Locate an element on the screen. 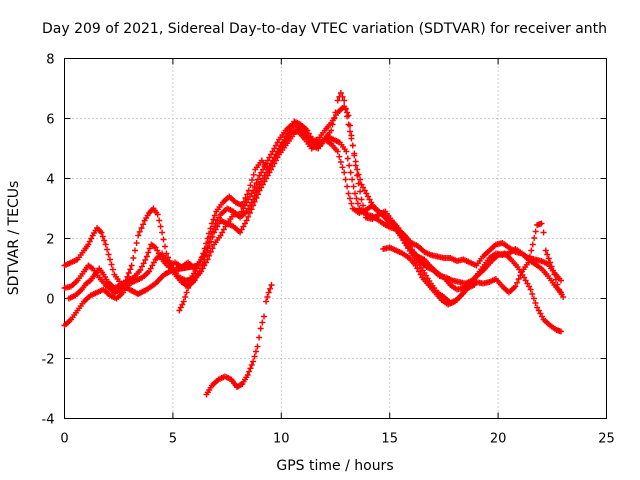  x-tick-label: 20 is located at coordinates (498, 439).